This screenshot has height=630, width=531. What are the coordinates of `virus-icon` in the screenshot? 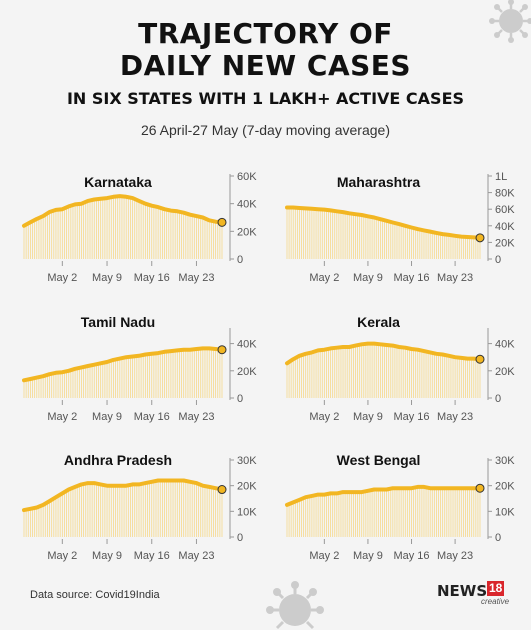 It's located at (510, 21).